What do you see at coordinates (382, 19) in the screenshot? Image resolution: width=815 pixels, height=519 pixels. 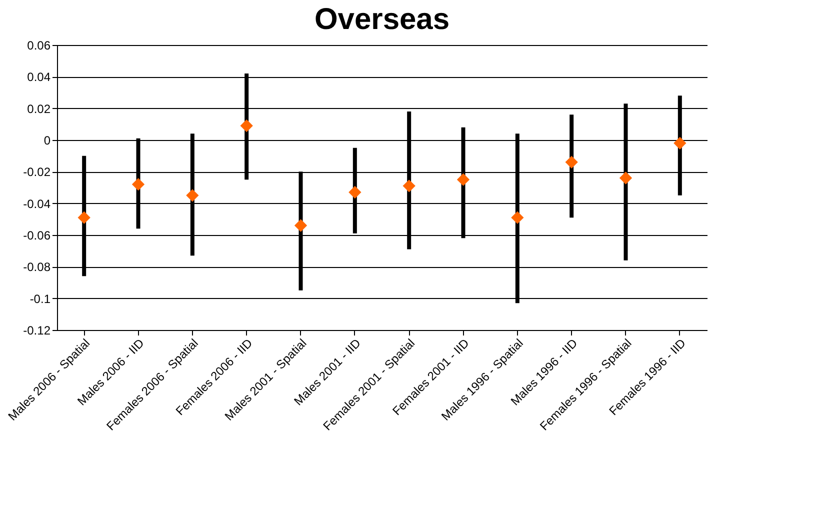 I see `chart-title: Overseas` at bounding box center [382, 19].